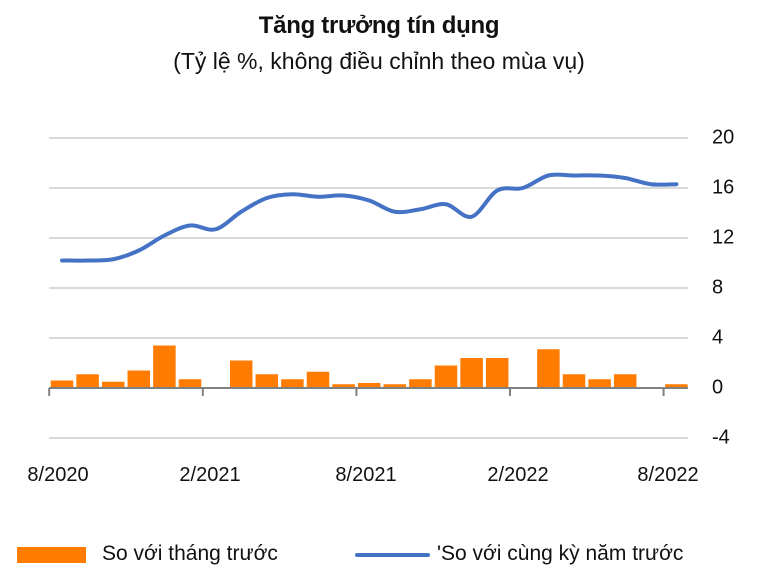 Image resolution: width=758 pixels, height=581 pixels. What do you see at coordinates (723, 187) in the screenshot?
I see `y-tick-label: 16` at bounding box center [723, 187].